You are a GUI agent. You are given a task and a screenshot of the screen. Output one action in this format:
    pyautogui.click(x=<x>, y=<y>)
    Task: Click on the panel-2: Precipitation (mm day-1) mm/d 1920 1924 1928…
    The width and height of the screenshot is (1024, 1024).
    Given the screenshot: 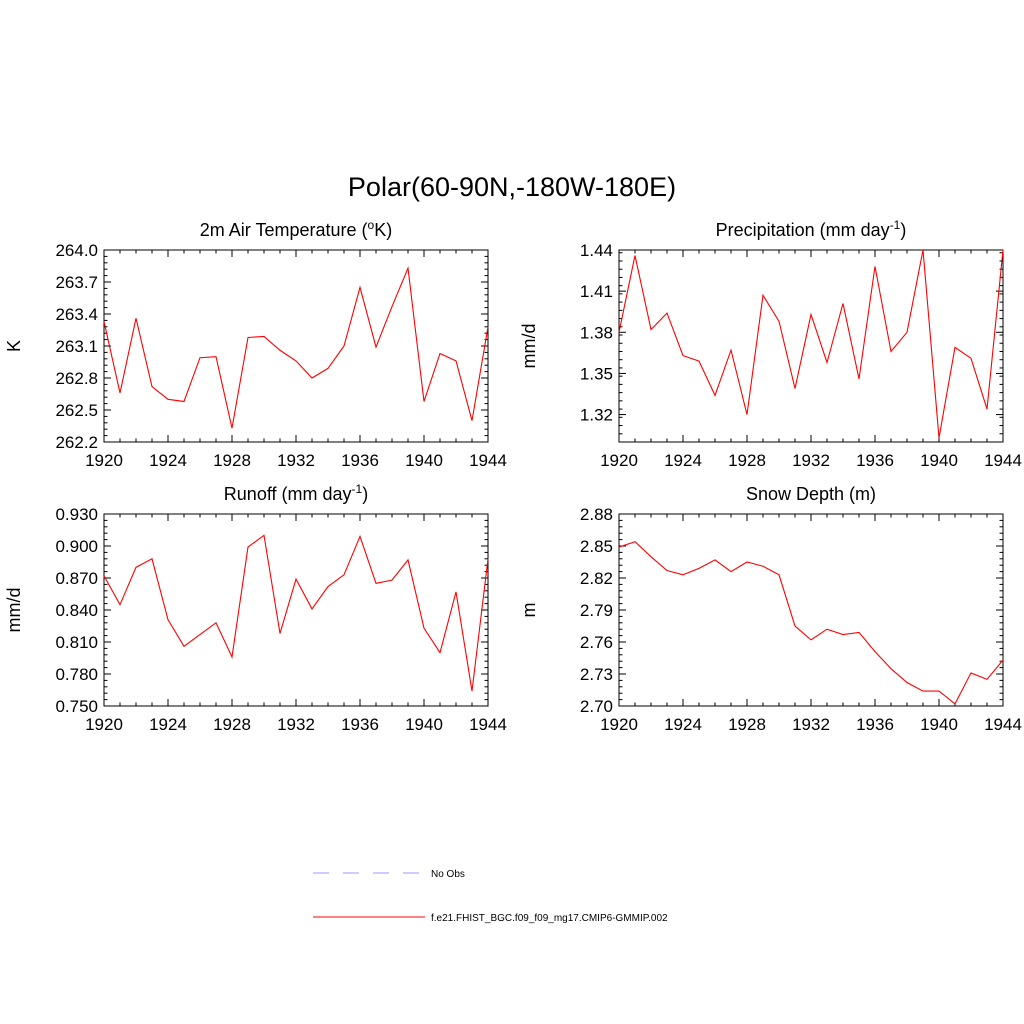 What is the action you would take?
    pyautogui.click(x=770, y=344)
    